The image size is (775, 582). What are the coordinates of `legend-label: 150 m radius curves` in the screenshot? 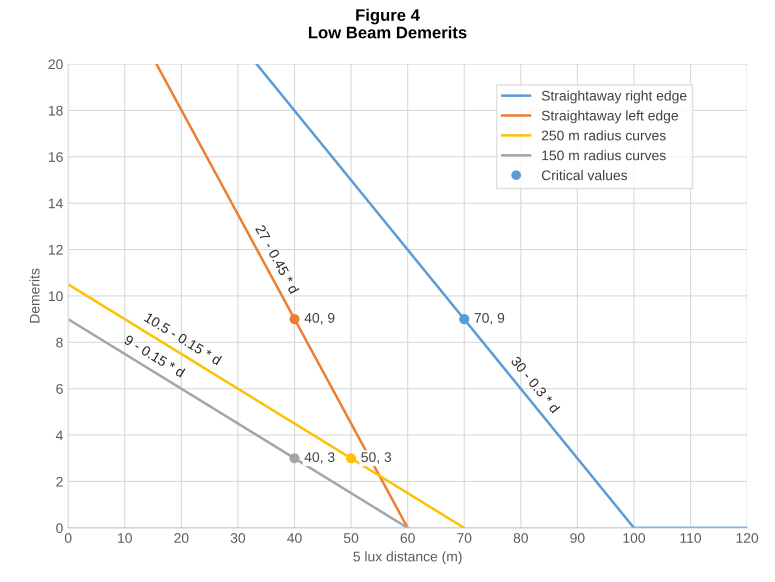 It's located at (604, 155).